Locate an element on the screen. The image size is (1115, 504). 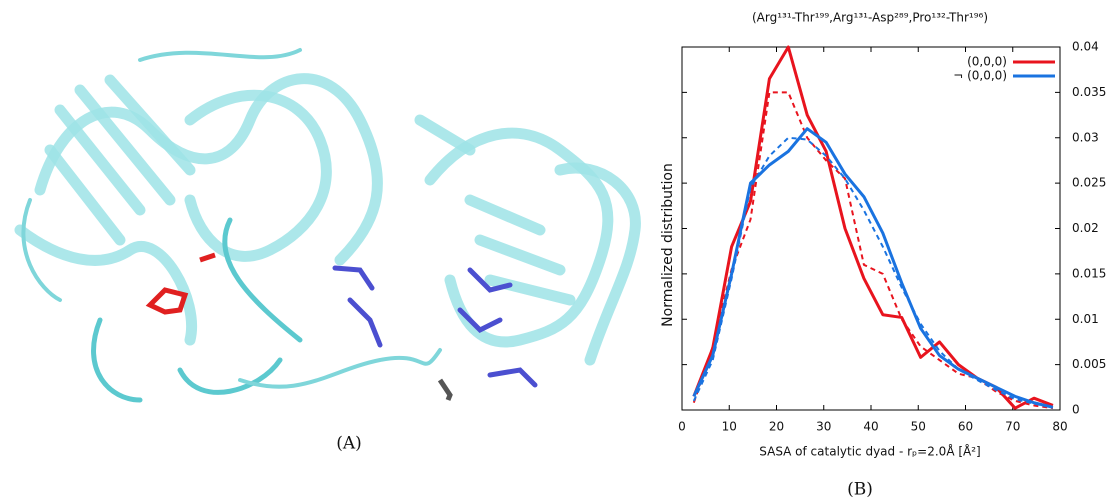
x-tick-label: 10 is located at coordinates (729, 427).